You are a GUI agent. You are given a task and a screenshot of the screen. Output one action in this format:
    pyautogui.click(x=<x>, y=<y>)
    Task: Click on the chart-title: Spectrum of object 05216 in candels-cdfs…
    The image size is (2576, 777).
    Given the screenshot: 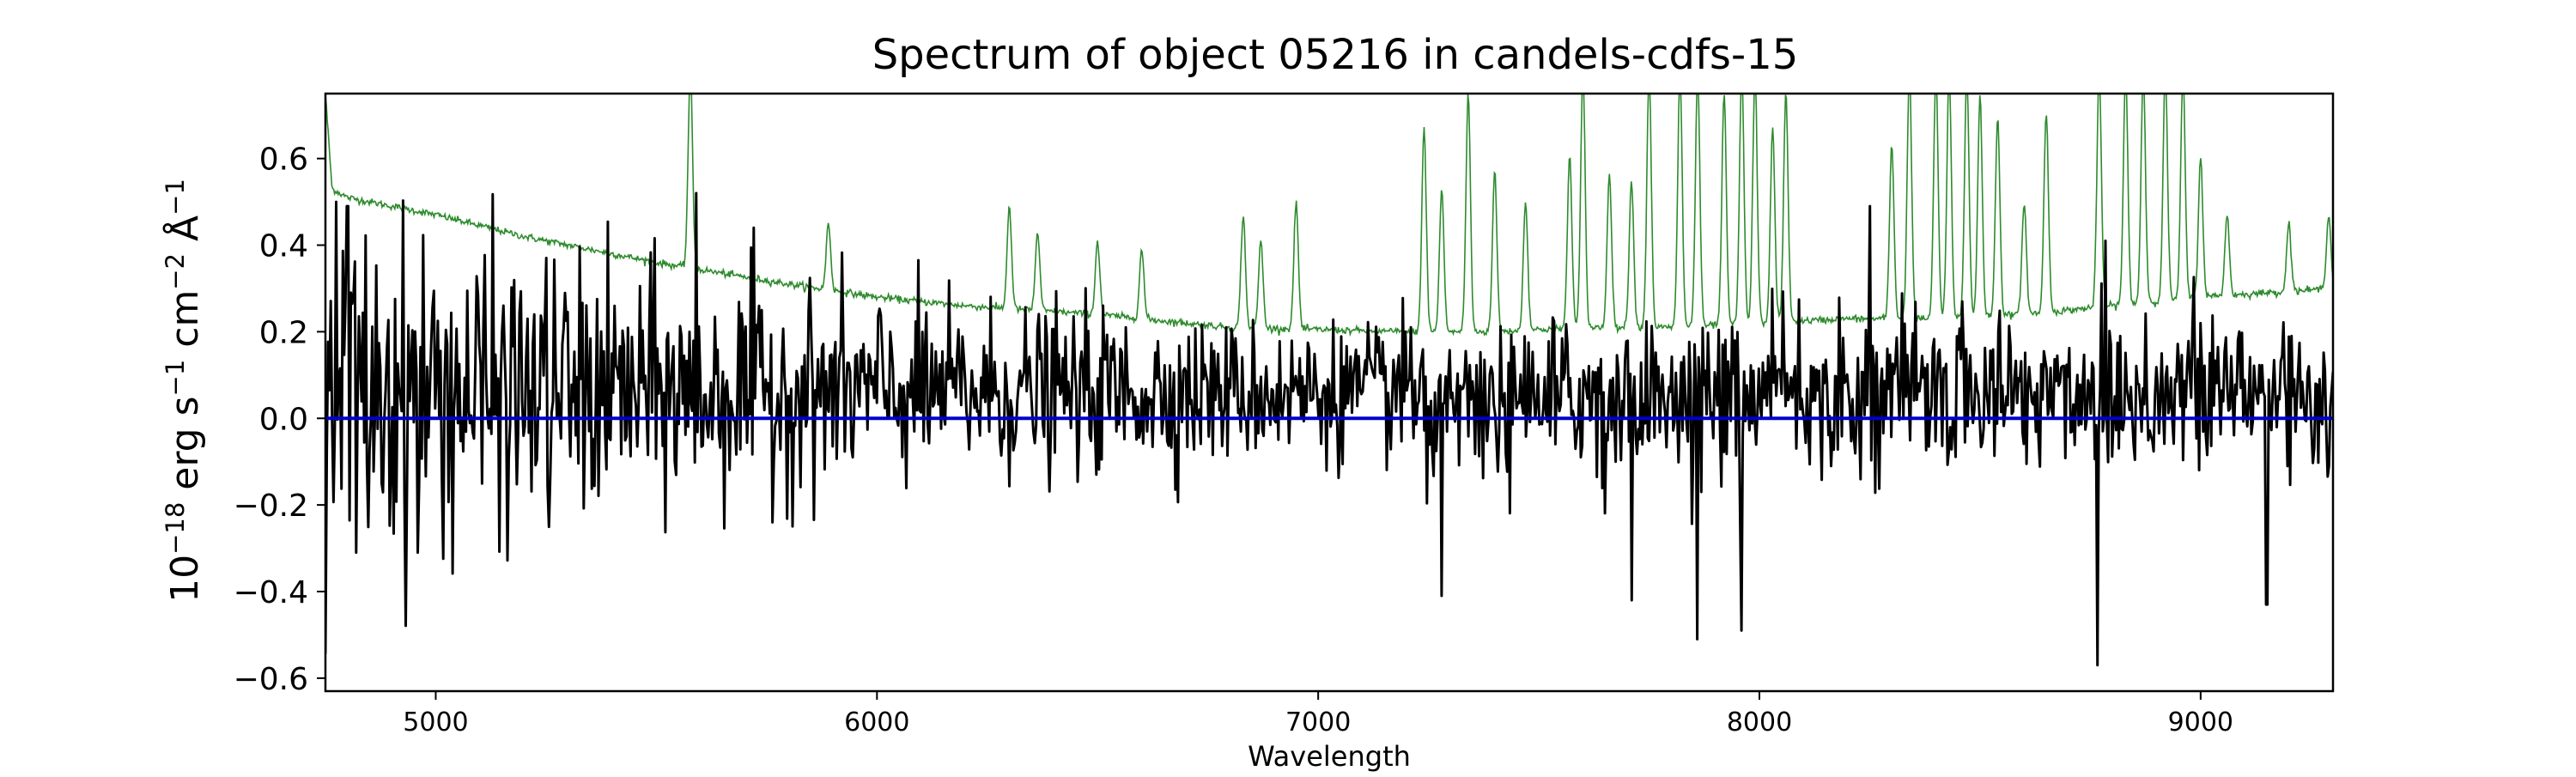 What is the action you would take?
    pyautogui.click(x=1335, y=55)
    